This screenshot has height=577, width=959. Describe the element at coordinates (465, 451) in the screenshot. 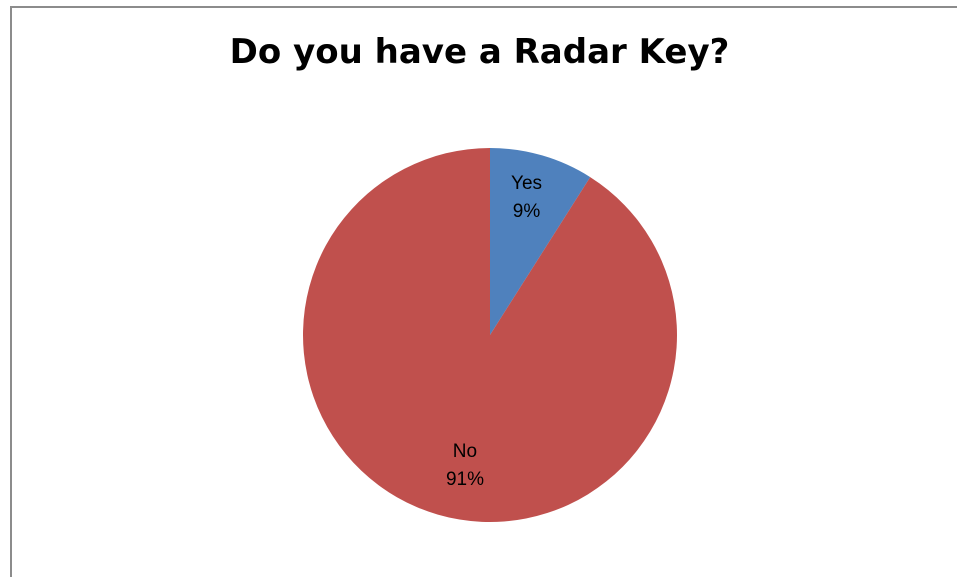

I see `slice-label-no: No` at that location.